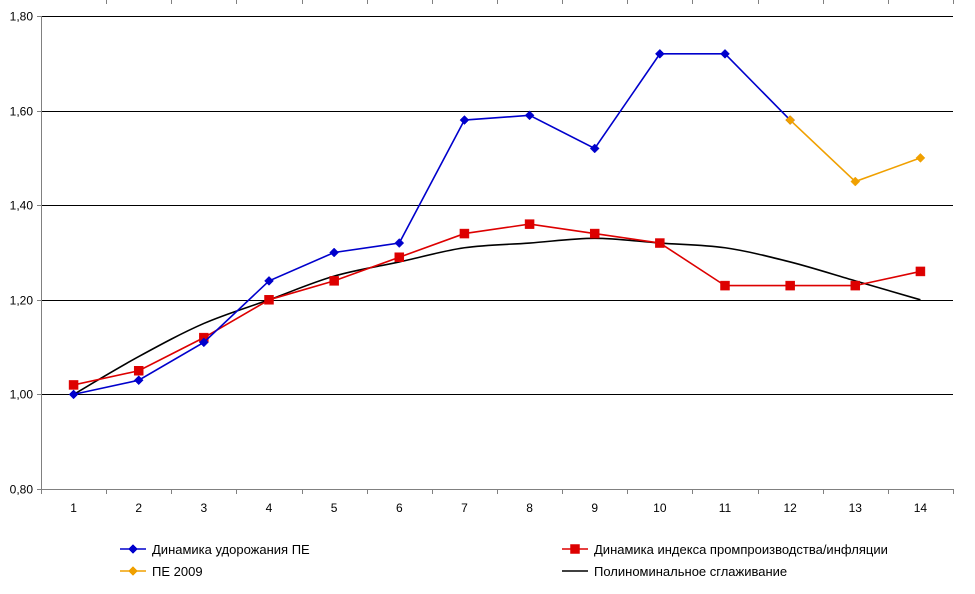  Describe the element at coordinates (856, 508) in the screenshot. I see `x-tick-label: 13` at that location.